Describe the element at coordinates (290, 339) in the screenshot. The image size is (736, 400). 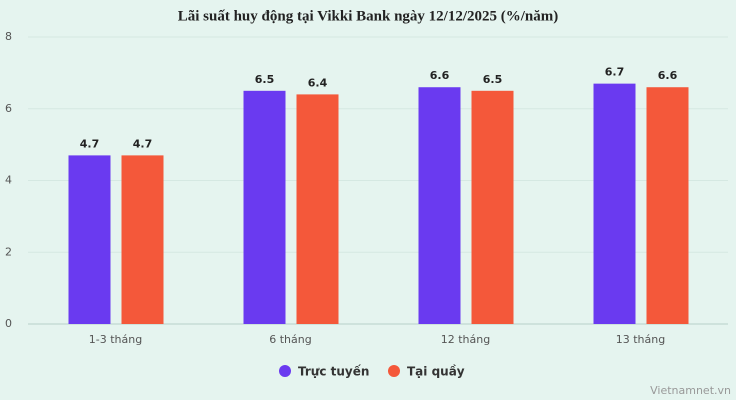
I see `x-tick-label: 6 tháng` at that location.